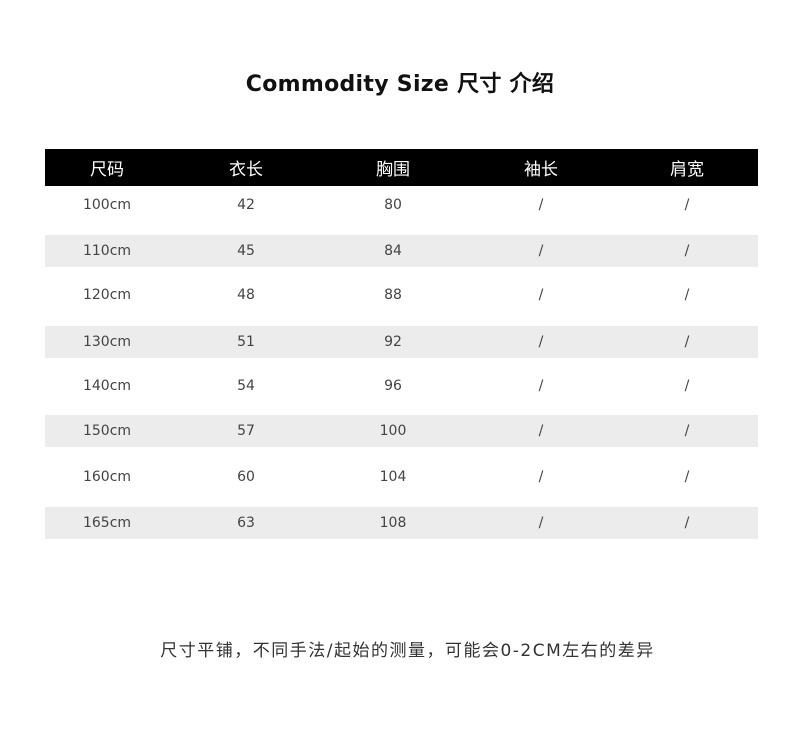  What do you see at coordinates (541, 170) in the screenshot?
I see `column-header: 袖长` at bounding box center [541, 170].